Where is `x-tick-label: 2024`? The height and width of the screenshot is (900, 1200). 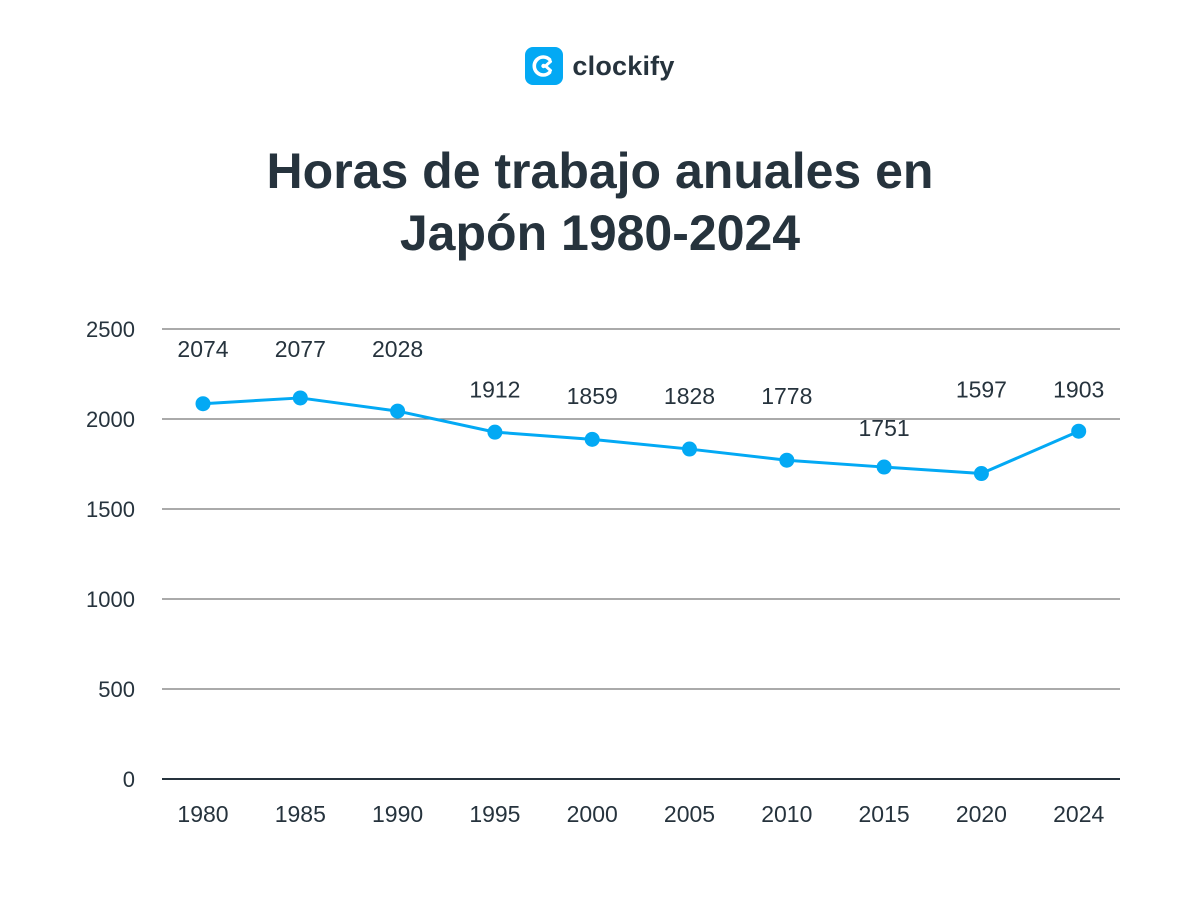
x-tick-label: 2024 is located at coordinates (1078, 814).